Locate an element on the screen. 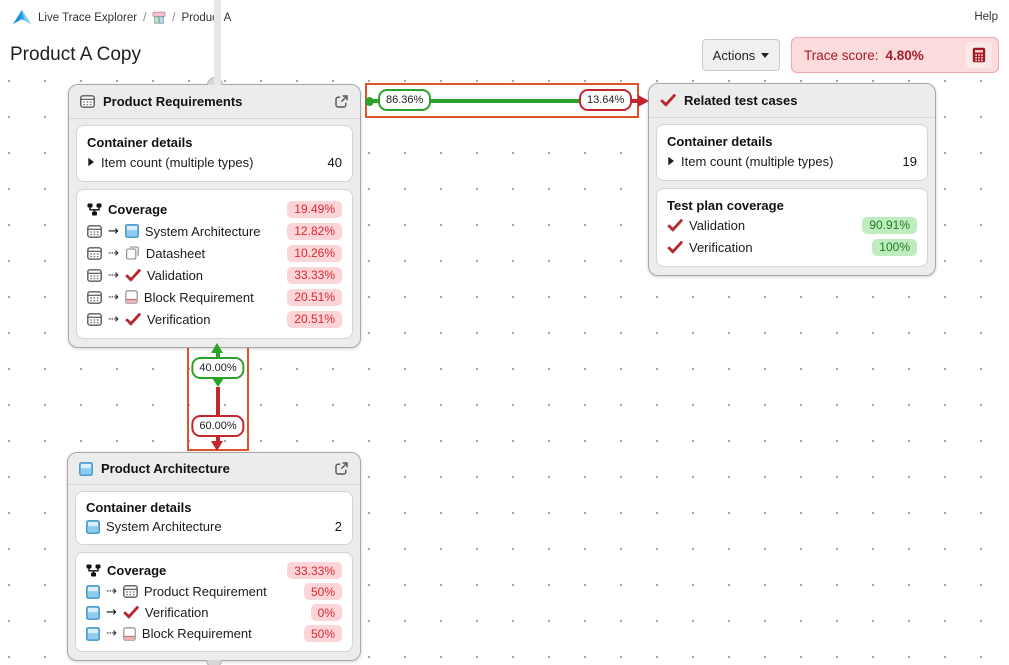 The image size is (1009, 665). calculator-icon is located at coordinates (979, 55).